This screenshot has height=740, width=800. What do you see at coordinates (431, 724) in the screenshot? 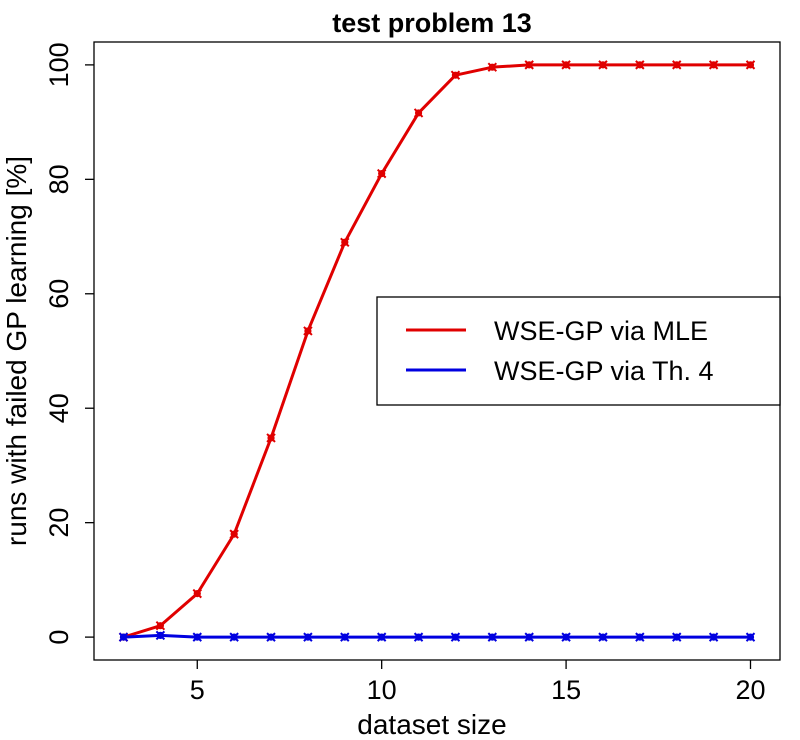
I see `x-axis-label: dataset size` at bounding box center [431, 724].